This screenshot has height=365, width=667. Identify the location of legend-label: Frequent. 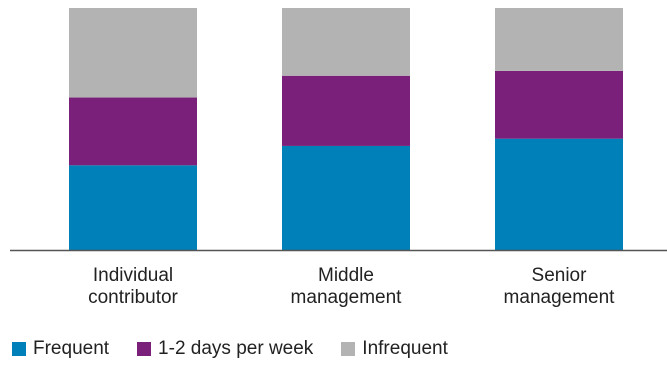
(71, 348).